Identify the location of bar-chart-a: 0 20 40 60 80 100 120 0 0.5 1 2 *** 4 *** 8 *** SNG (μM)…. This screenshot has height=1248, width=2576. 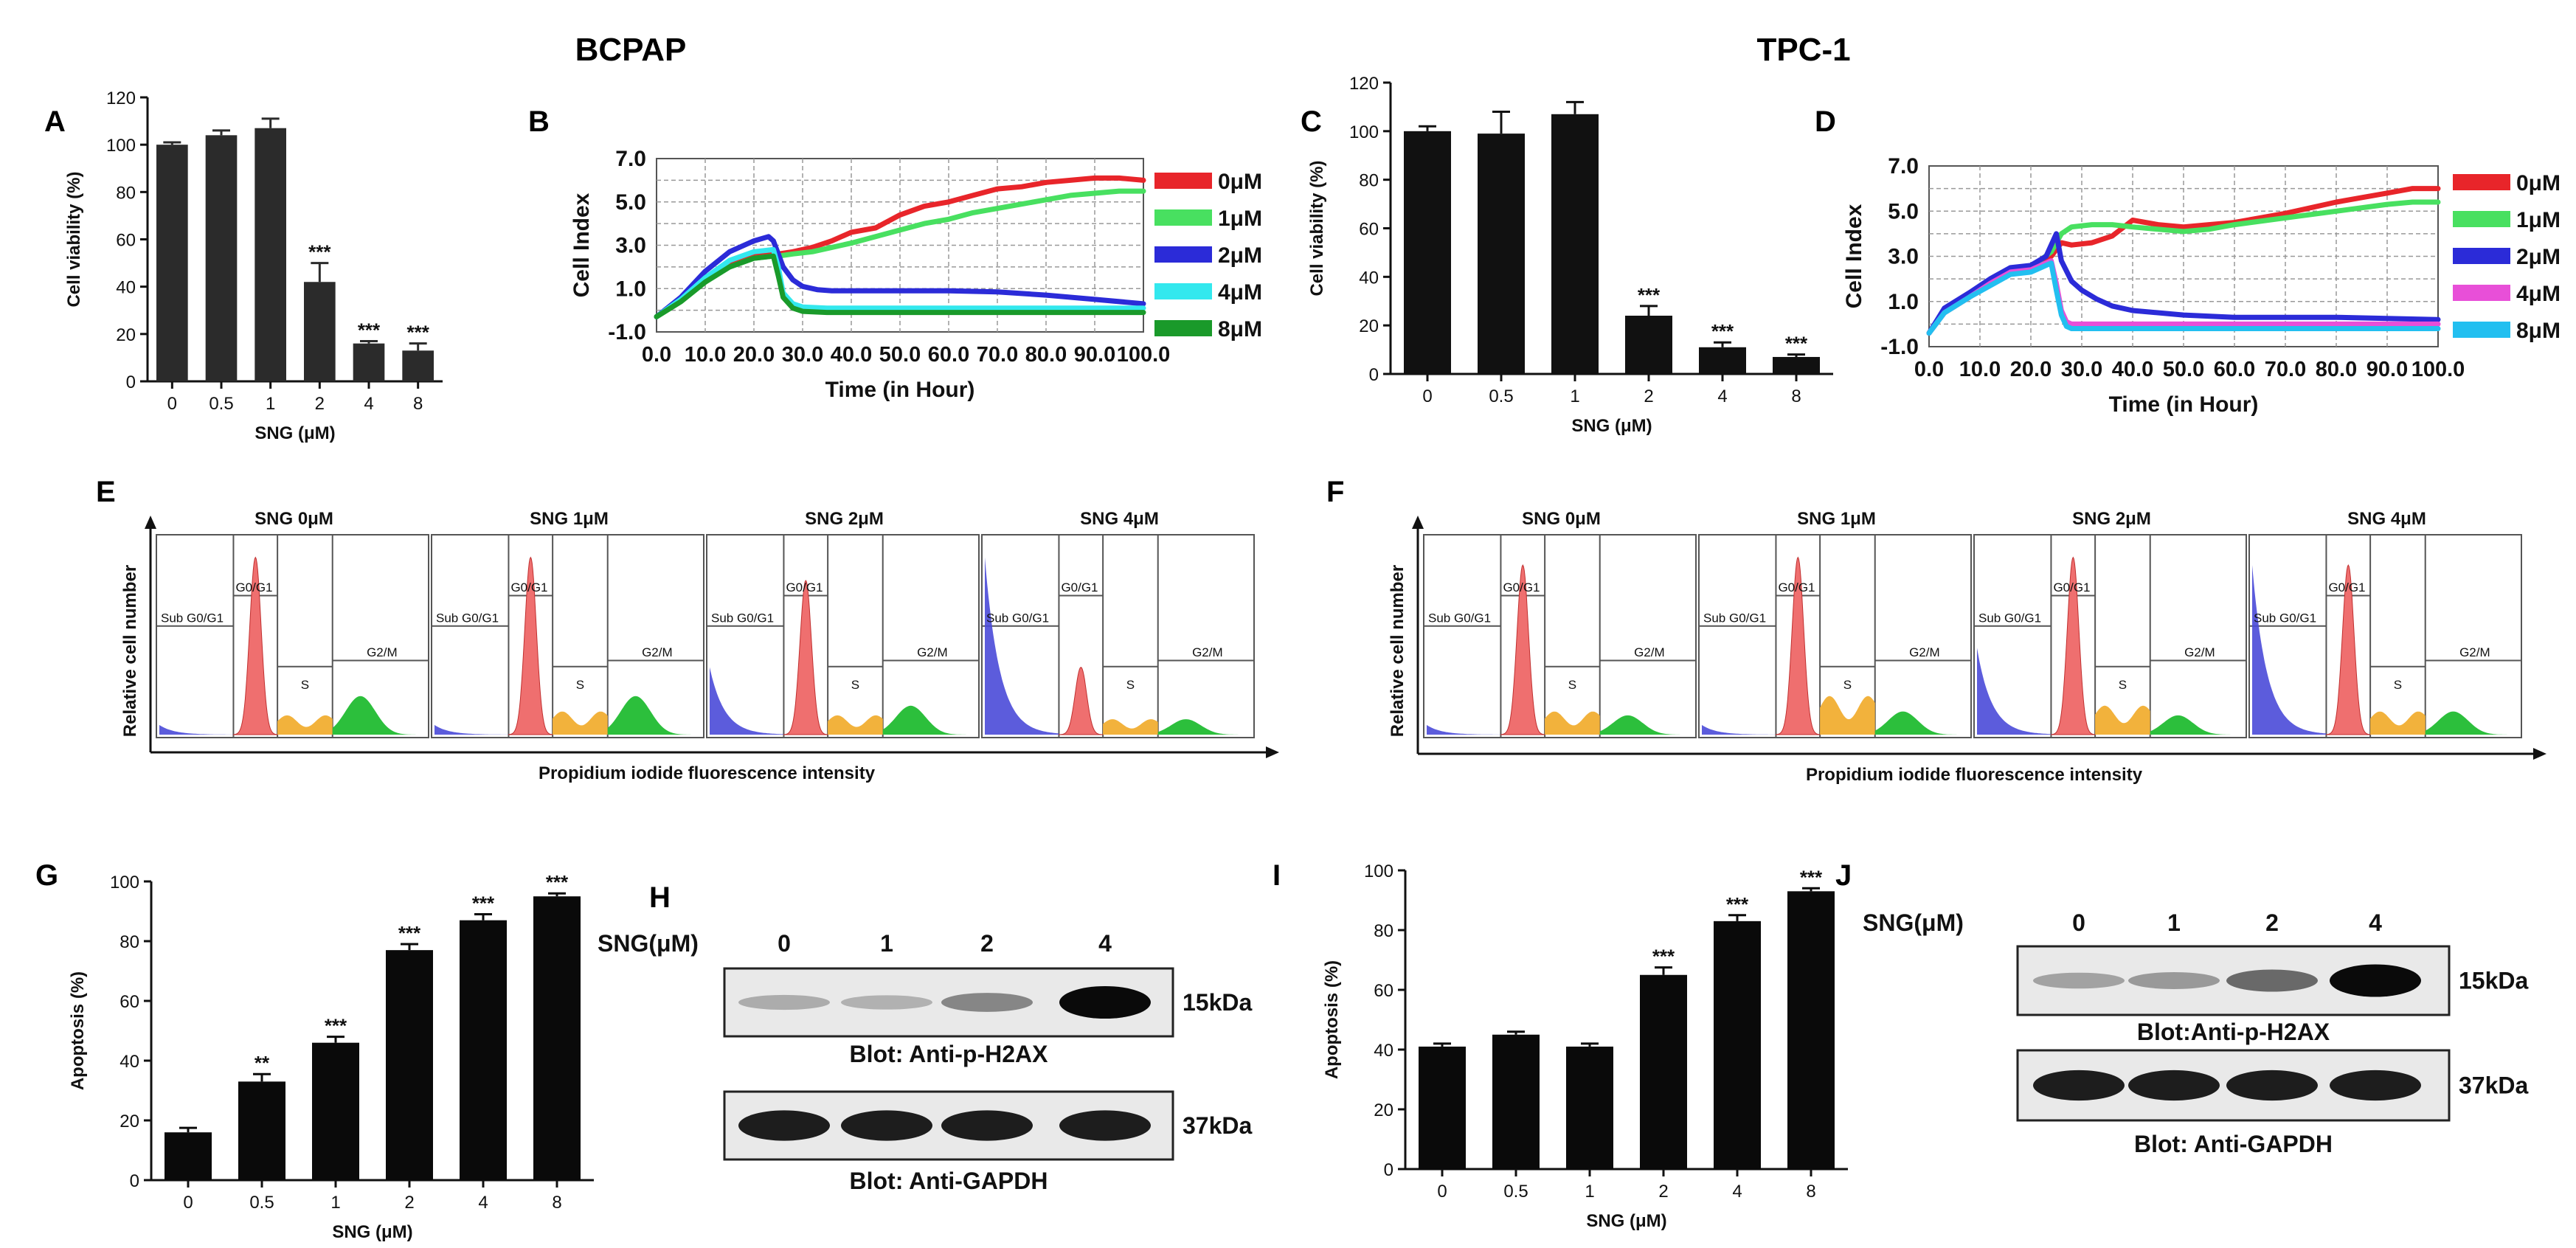
(254, 266).